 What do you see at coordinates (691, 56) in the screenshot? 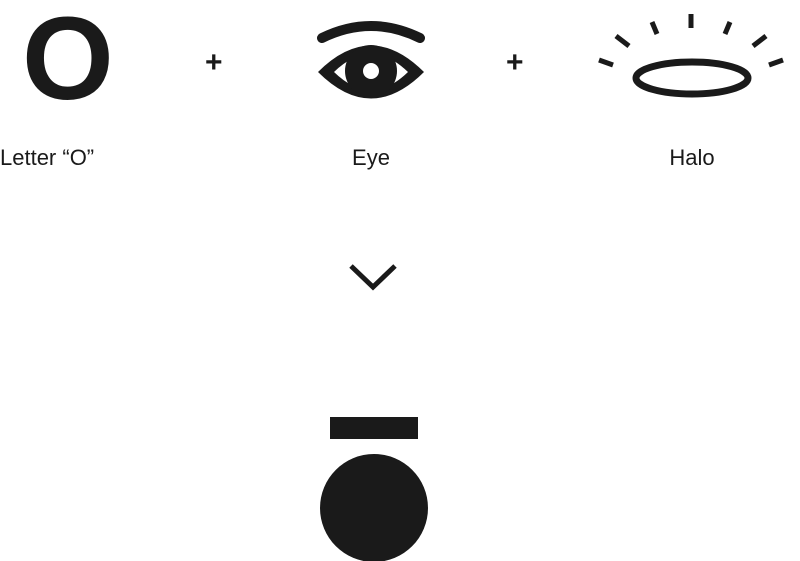
I see `halo-icon` at bounding box center [691, 56].